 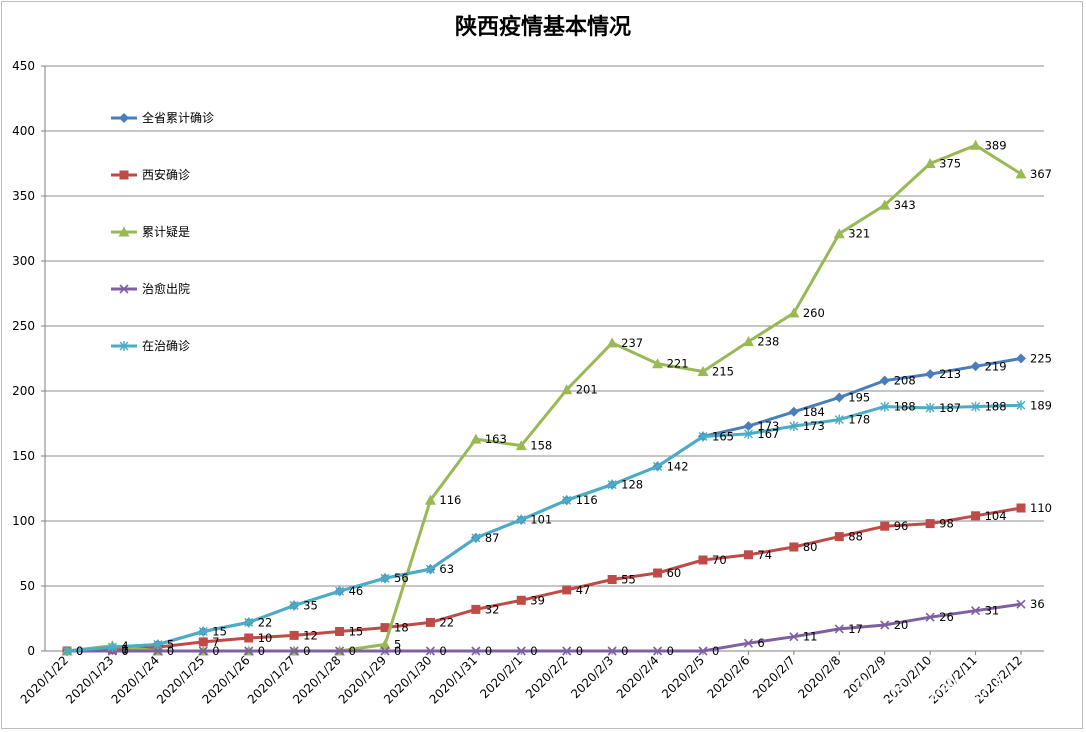 I want to click on x-tick-label: 2020/1/27, so click(x=271, y=679).